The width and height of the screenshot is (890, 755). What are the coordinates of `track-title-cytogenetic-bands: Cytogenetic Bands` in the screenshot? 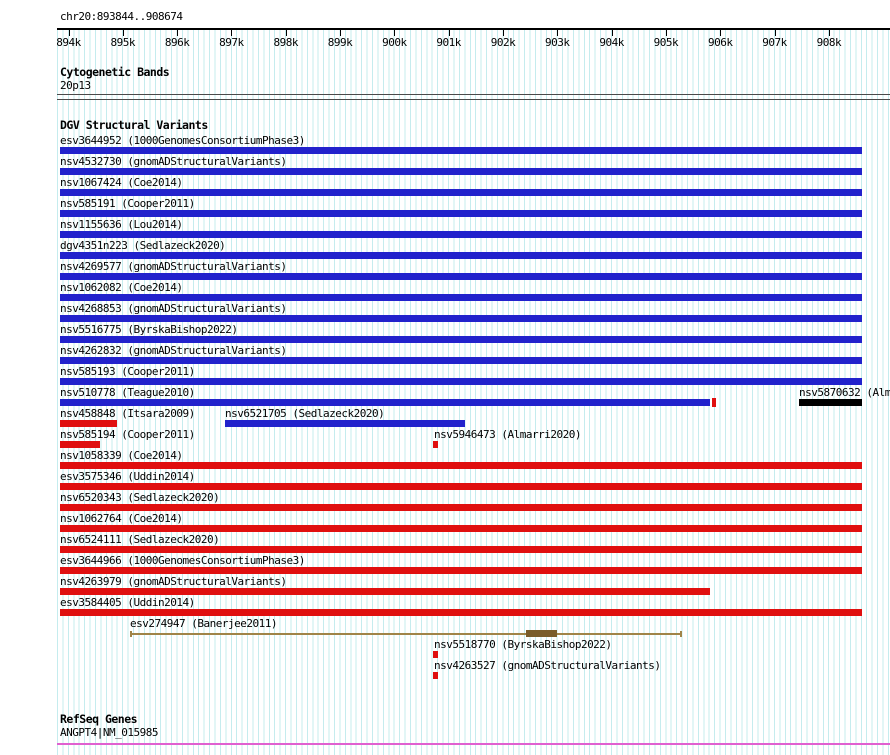 It's located at (115, 72).